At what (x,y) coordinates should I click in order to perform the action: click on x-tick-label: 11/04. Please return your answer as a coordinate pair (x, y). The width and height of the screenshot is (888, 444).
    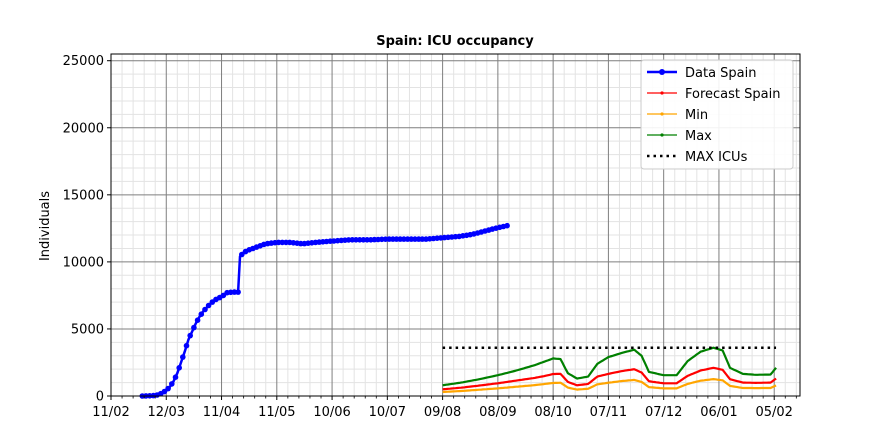
    Looking at the image, I should click on (221, 412).